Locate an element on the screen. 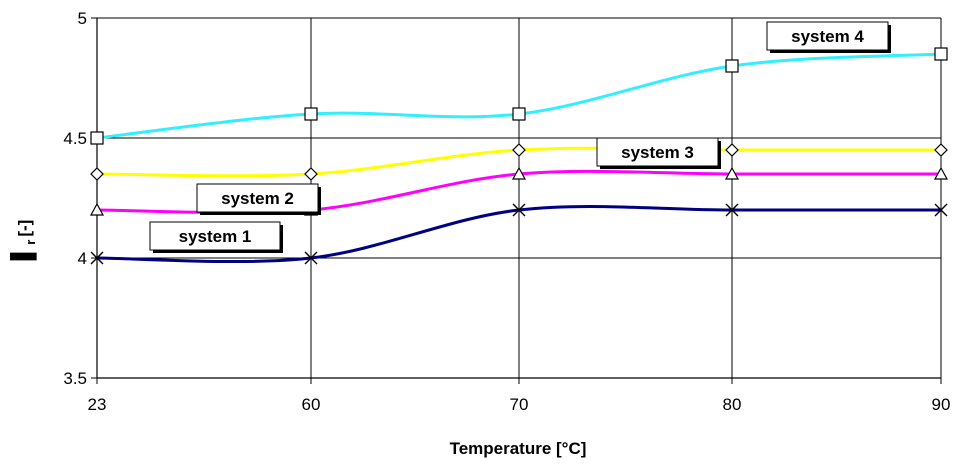  x-tick-label: 23 is located at coordinates (97, 404).